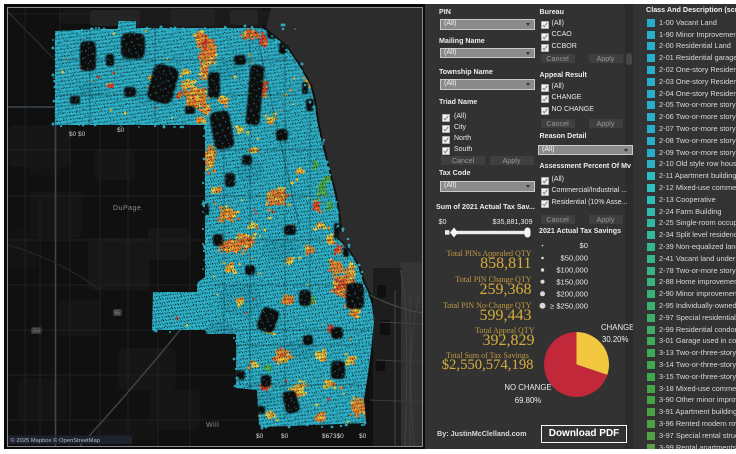 This screenshot has height=454, width=736. What do you see at coordinates (36, 331) in the screenshot?
I see `svg-text: 355` at bounding box center [36, 331].